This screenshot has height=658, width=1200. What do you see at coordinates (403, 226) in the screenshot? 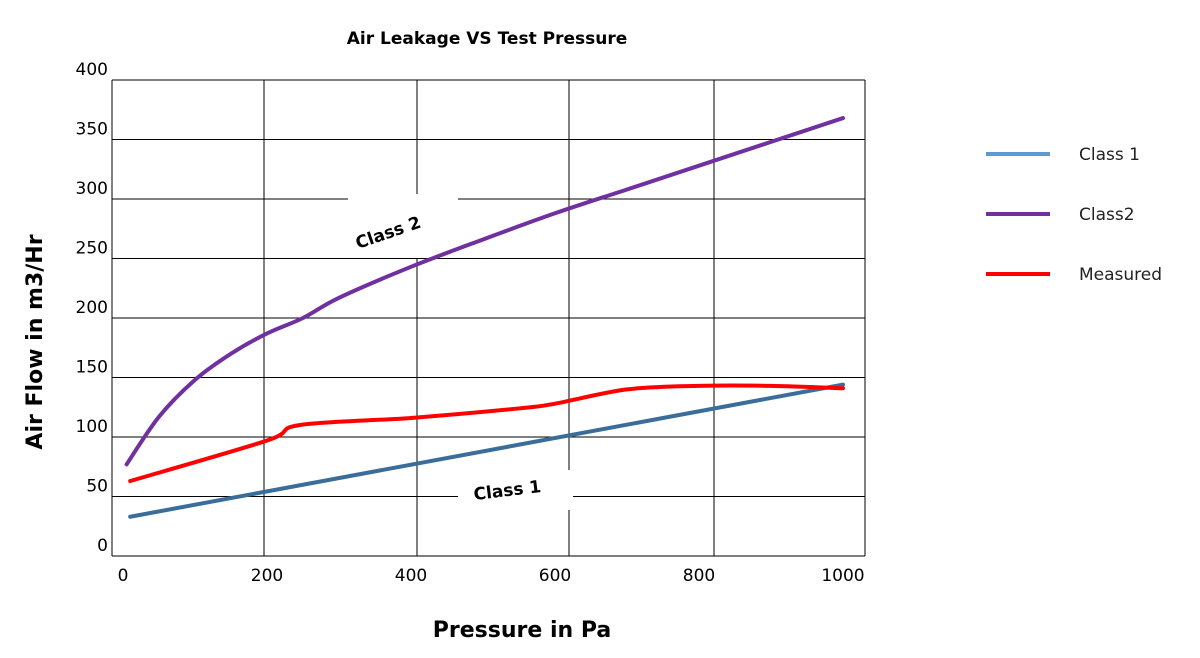
I see `class2-label-mask` at bounding box center [403, 226].